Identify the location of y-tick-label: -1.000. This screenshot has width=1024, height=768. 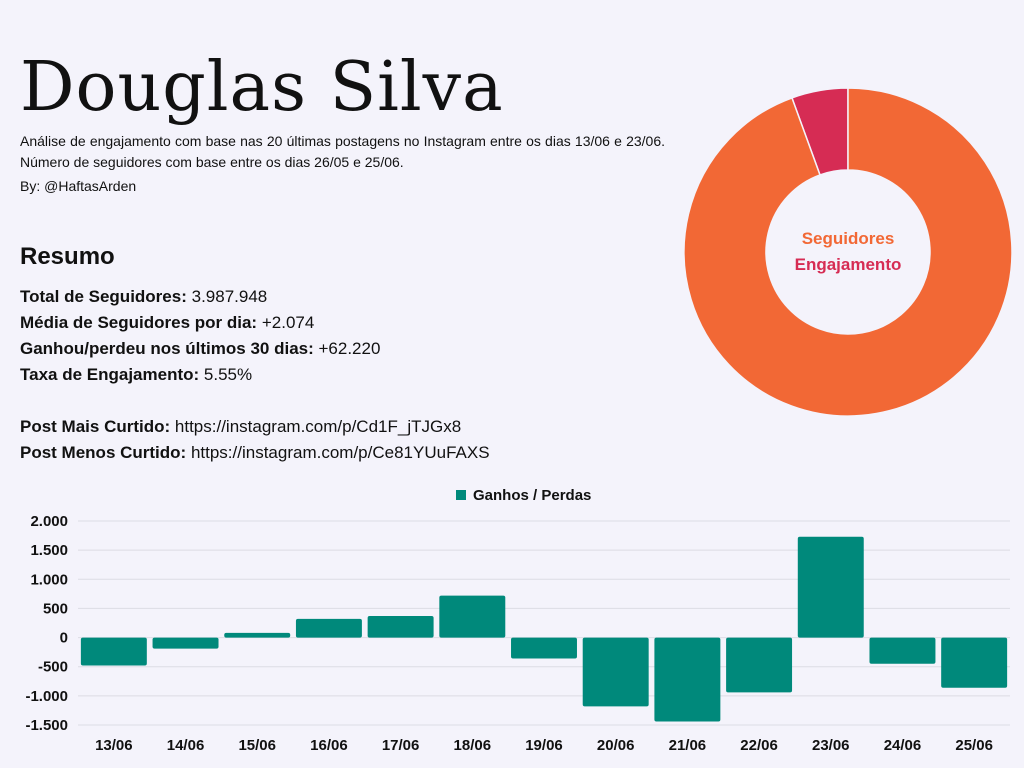
(46, 696).